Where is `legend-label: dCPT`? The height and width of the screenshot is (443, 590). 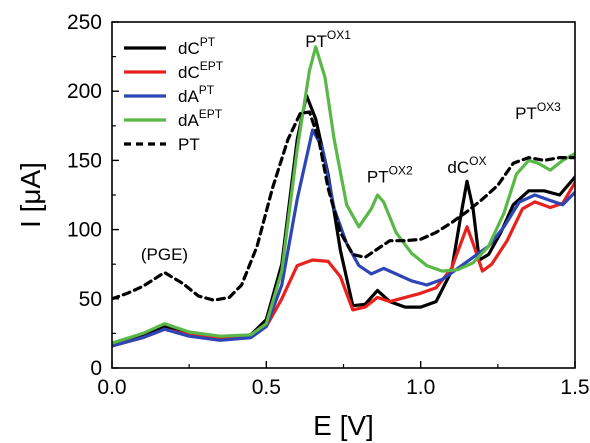
legend-label: dCPT is located at coordinates (197, 46).